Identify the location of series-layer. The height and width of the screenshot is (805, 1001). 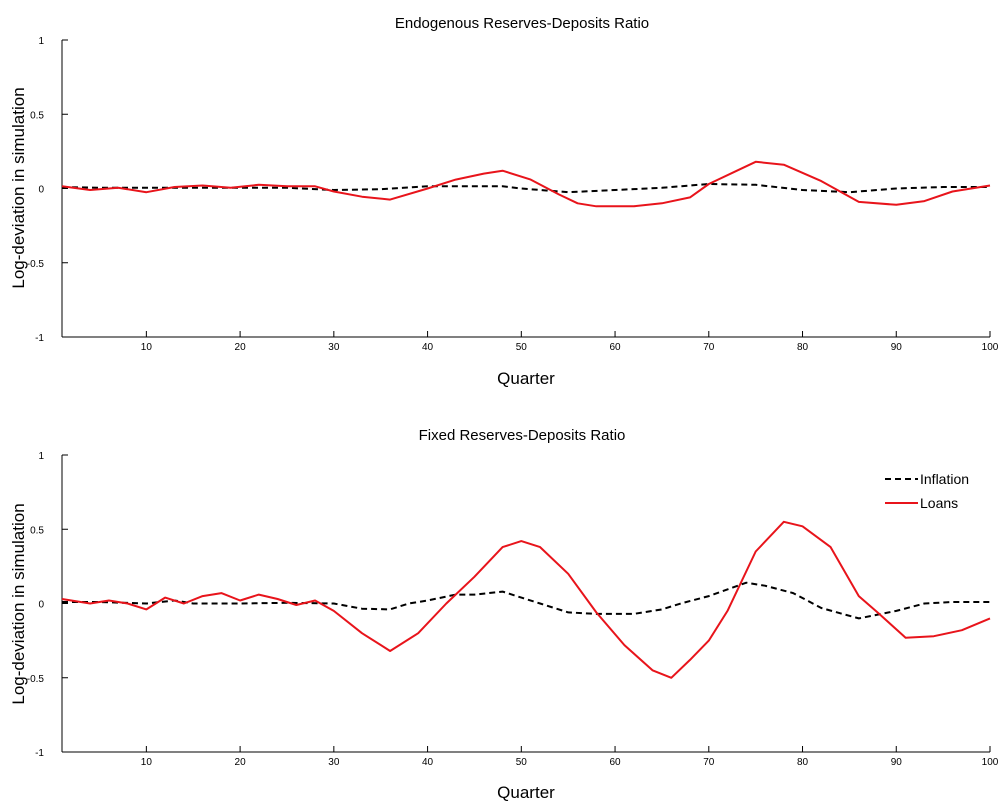
(526, 184).